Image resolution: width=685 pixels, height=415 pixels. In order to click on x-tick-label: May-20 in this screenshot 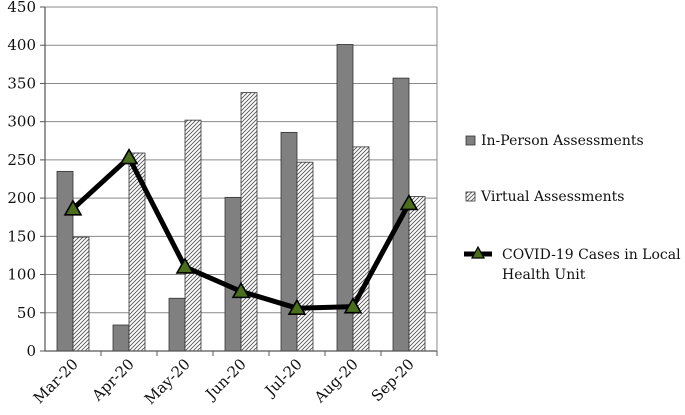, I will do `click(167, 381)`.